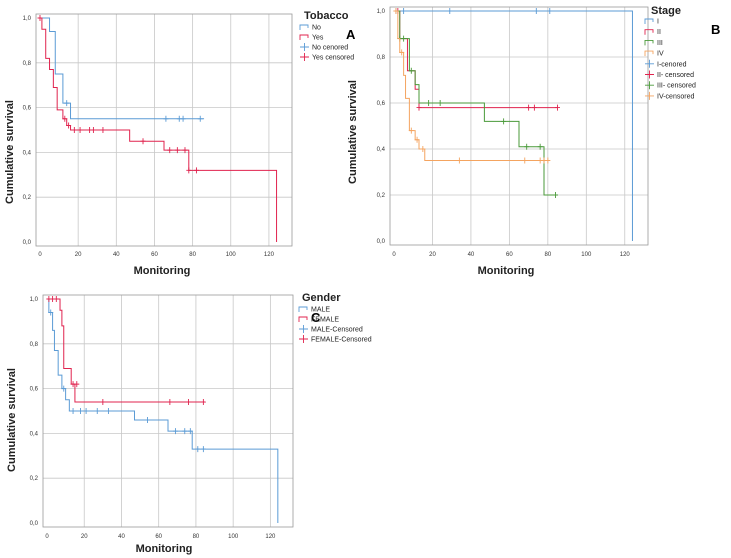  Describe the element at coordinates (715, 29) in the screenshot. I see `panel-b-letter: B` at that location.